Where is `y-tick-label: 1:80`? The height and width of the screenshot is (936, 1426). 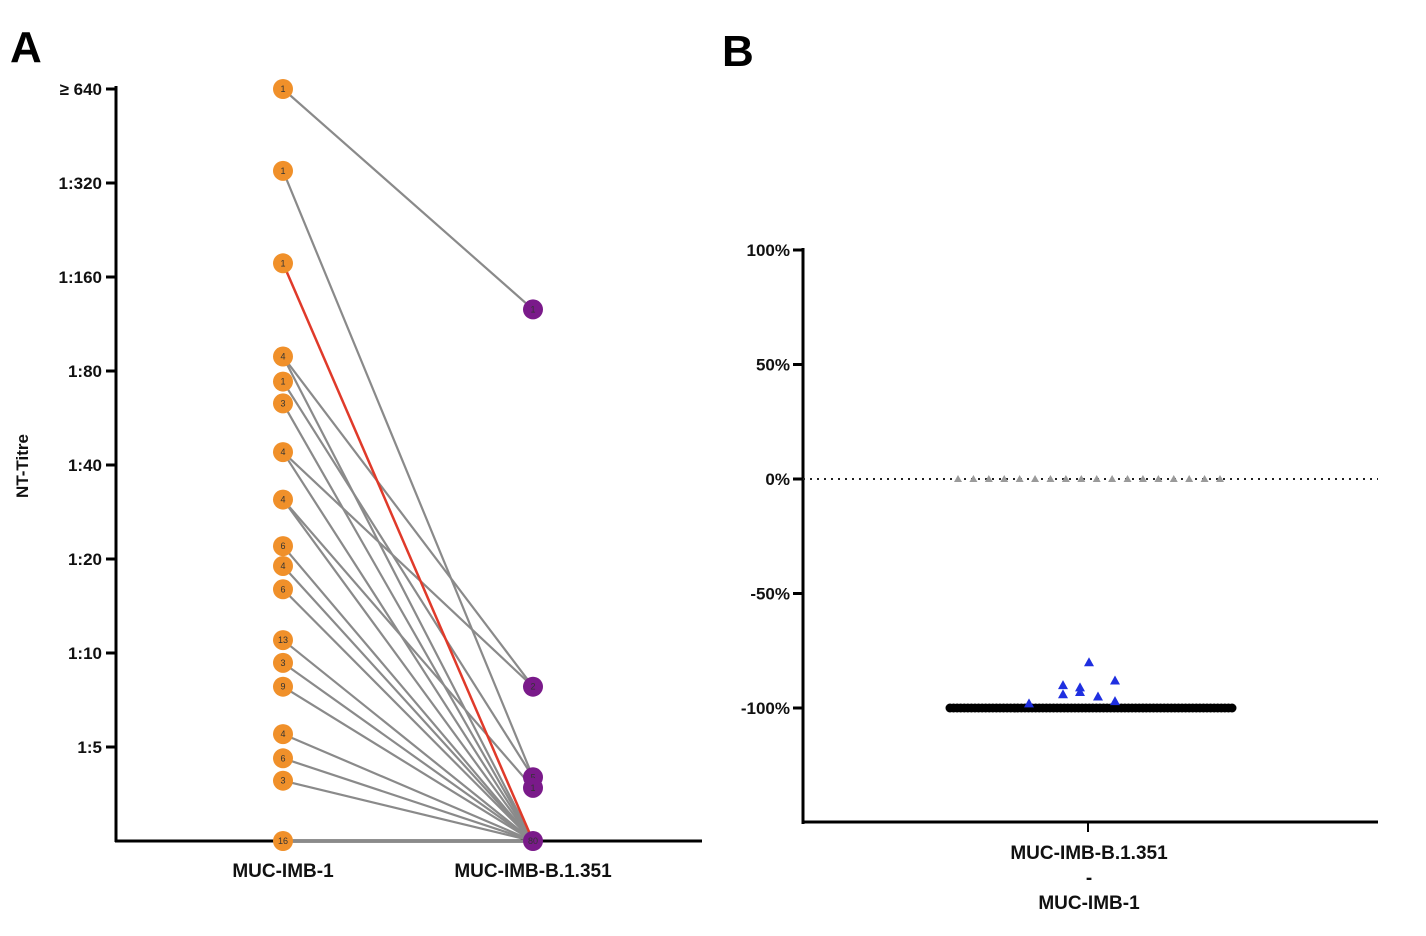 y-tick-label: 1:80 is located at coordinates (85, 371).